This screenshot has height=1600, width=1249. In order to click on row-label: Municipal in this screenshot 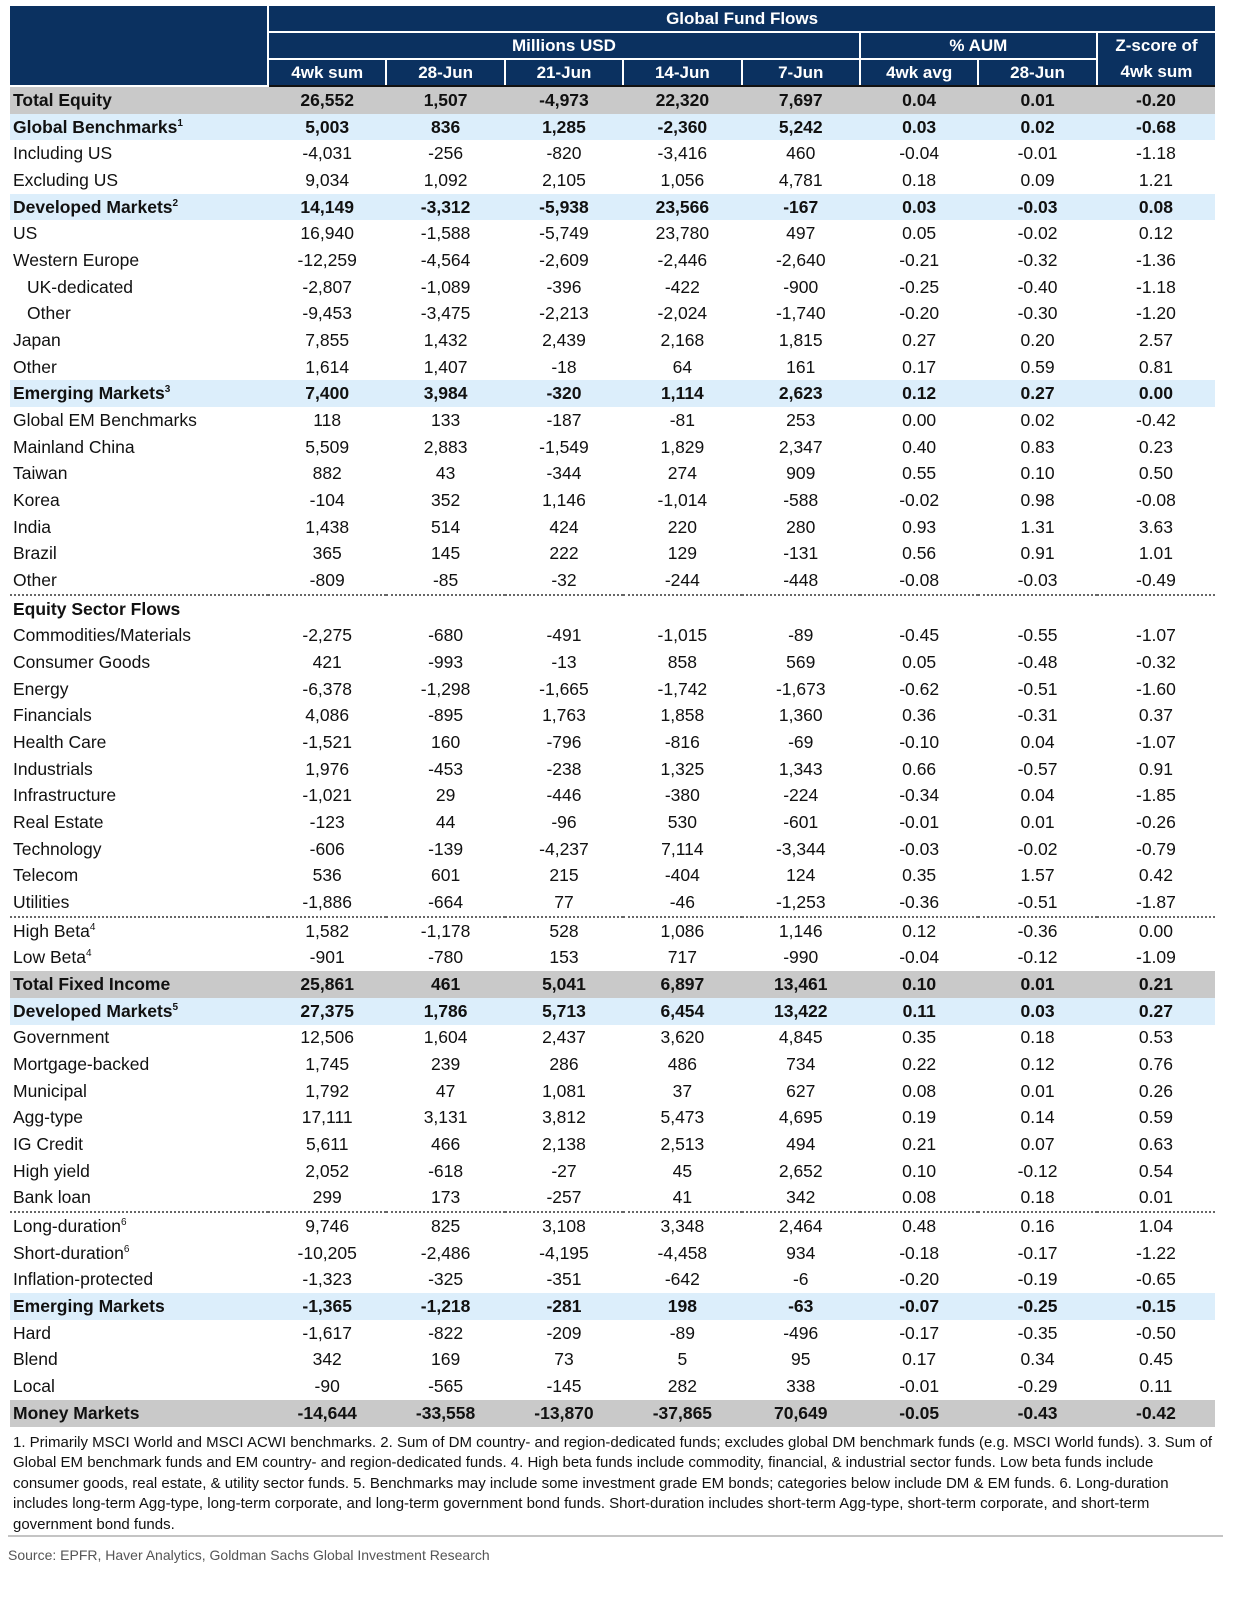, I will do `click(139, 1091)`.